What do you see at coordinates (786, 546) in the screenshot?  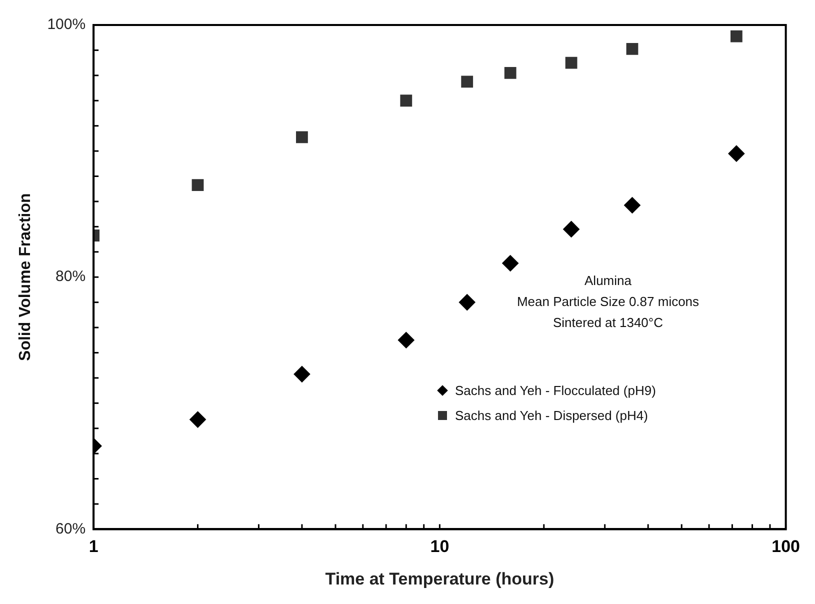 I see `x-tick-label: 100` at bounding box center [786, 546].